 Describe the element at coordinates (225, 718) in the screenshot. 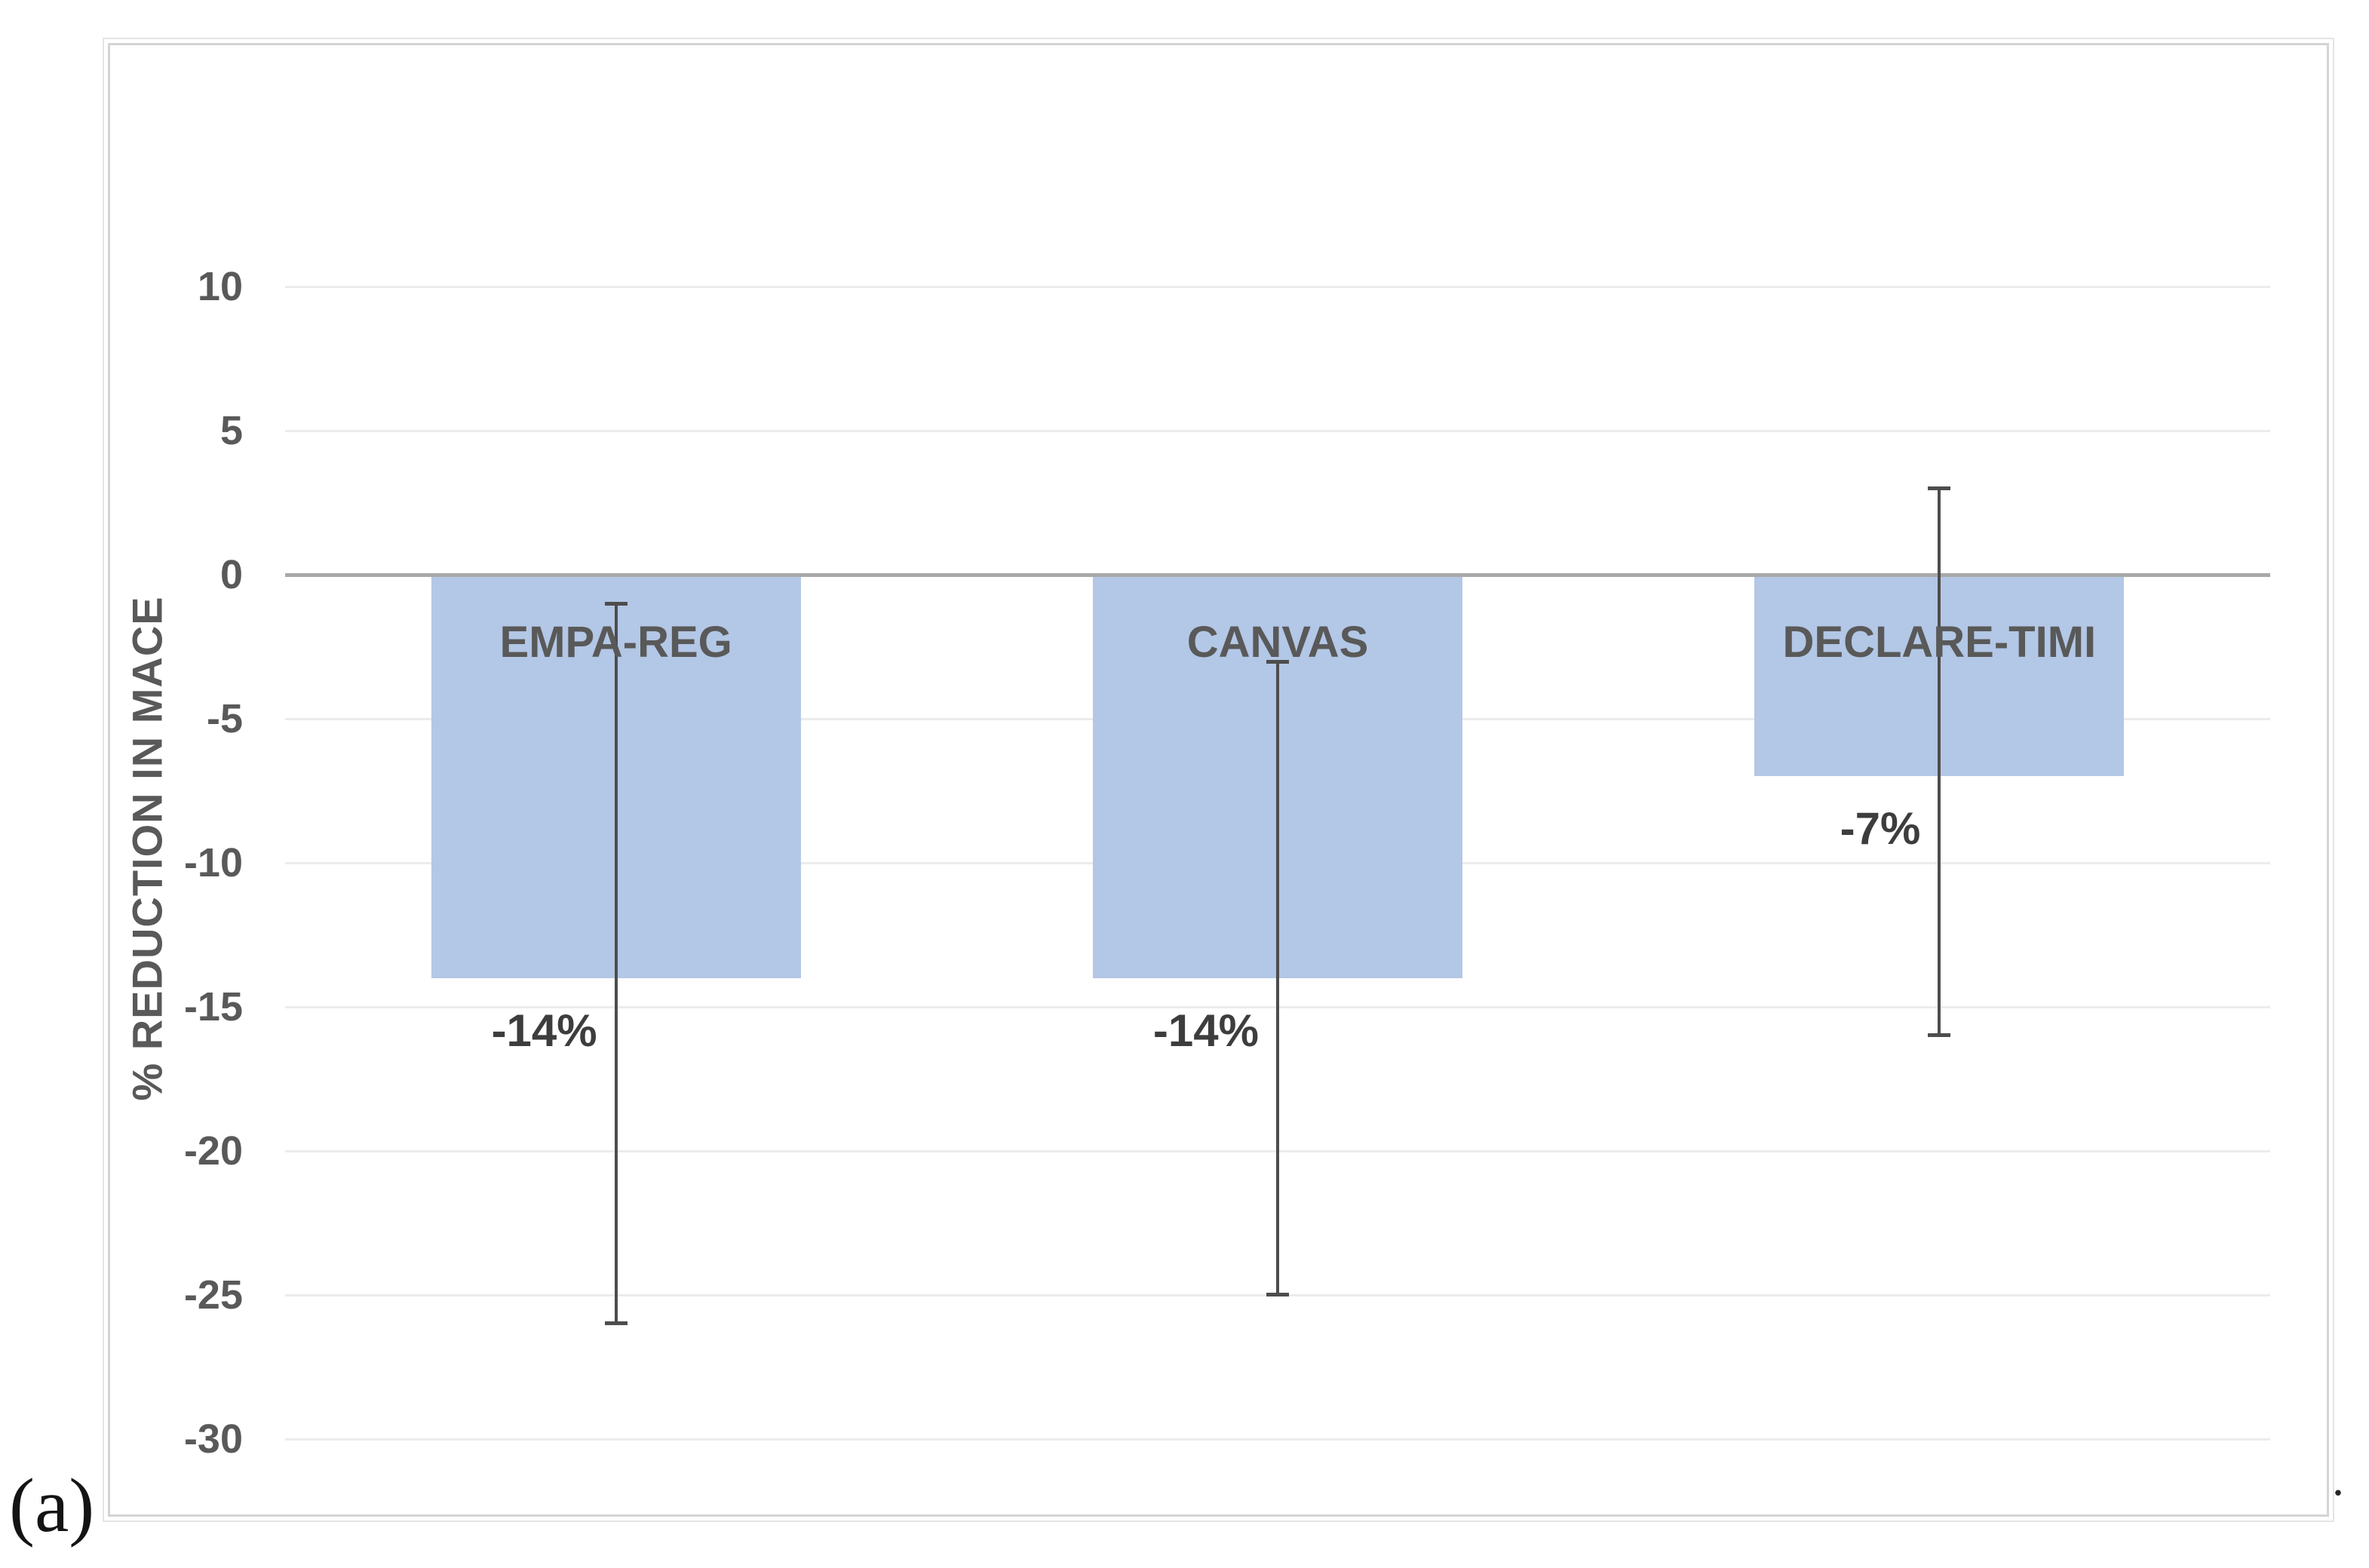

I see `y-tick-label: -5` at that location.